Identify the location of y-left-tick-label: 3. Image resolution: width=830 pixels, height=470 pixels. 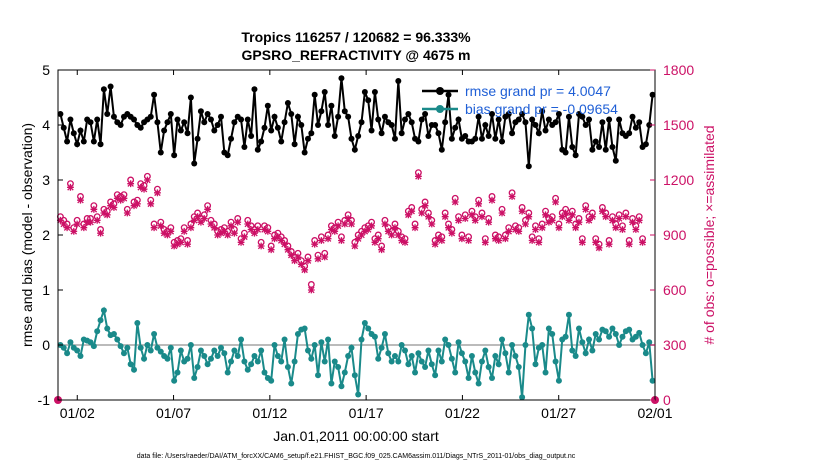
(46, 180).